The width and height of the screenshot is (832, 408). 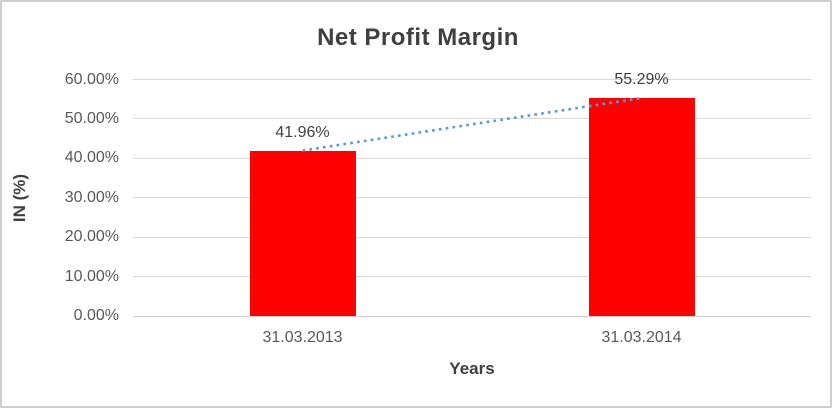 I want to click on chart-title: Net Profit Margin, so click(x=418, y=37).